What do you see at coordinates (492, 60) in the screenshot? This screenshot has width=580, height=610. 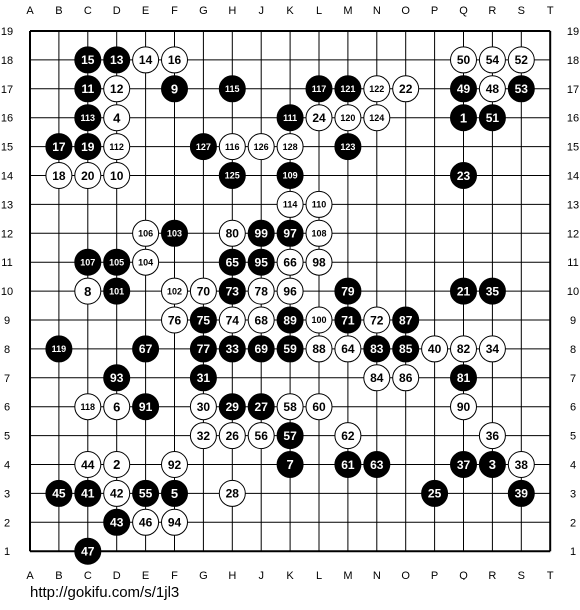 I see `white-stone: 54` at bounding box center [492, 60].